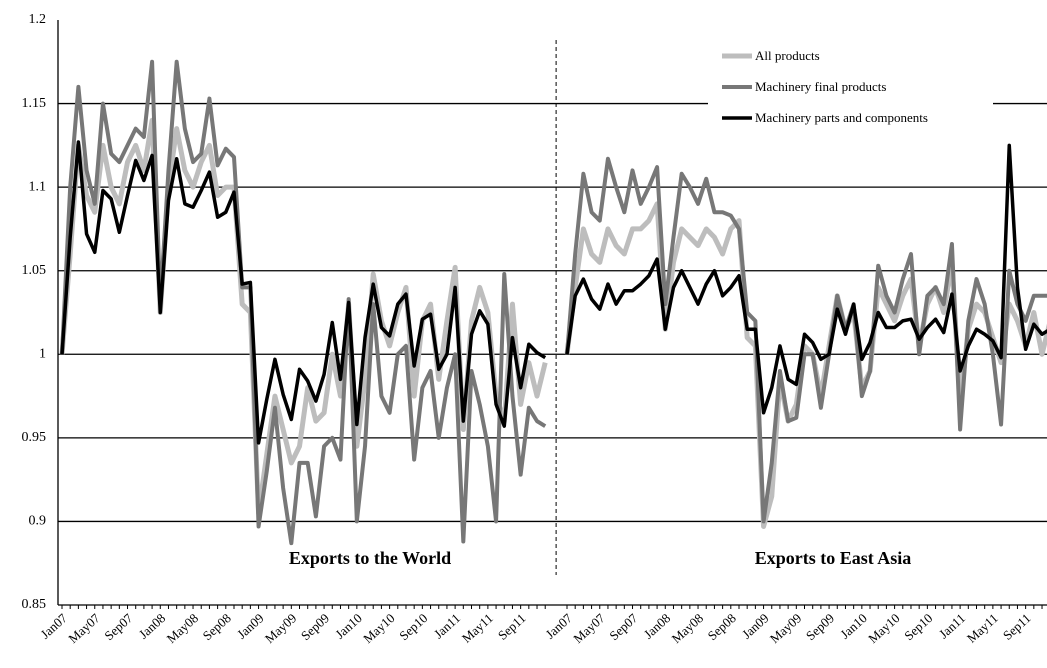 The image size is (1047, 668). I want to click on panel-title: Exports to the World, so click(370, 558).